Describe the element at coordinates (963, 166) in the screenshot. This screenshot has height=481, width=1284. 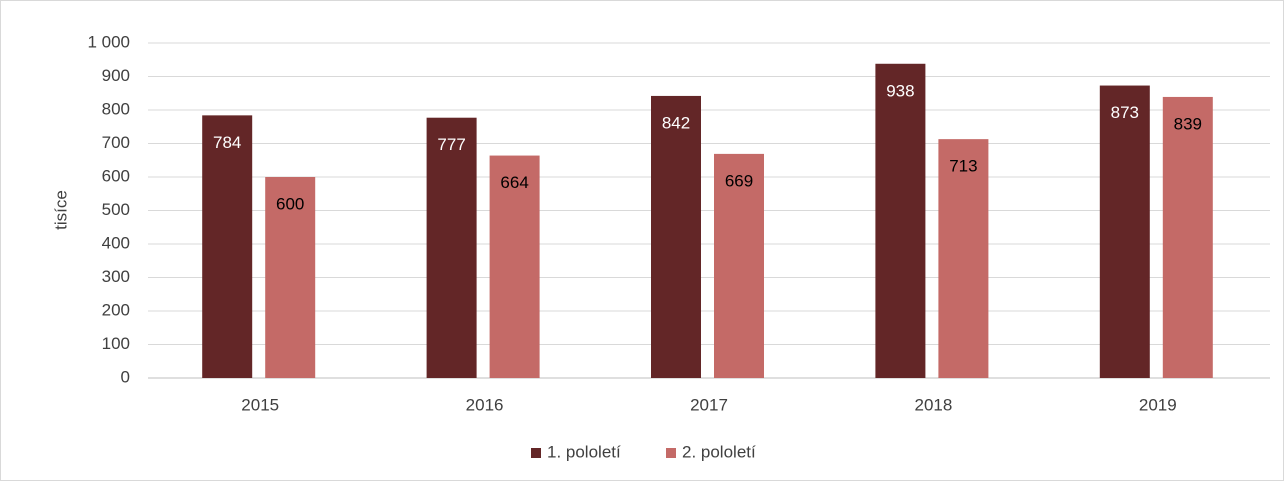
I see `data-label: 713` at that location.